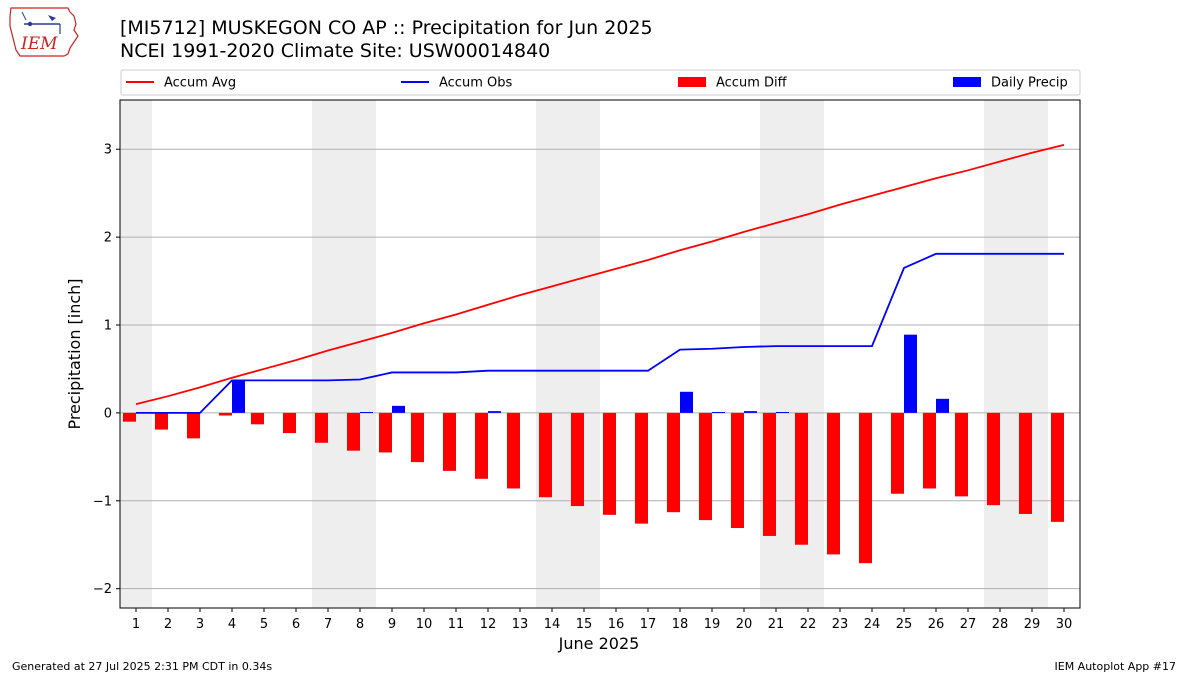 The width and height of the screenshot is (1200, 675). Describe the element at coordinates (808, 624) in the screenshot. I see `x-tick-label: 22` at that location.